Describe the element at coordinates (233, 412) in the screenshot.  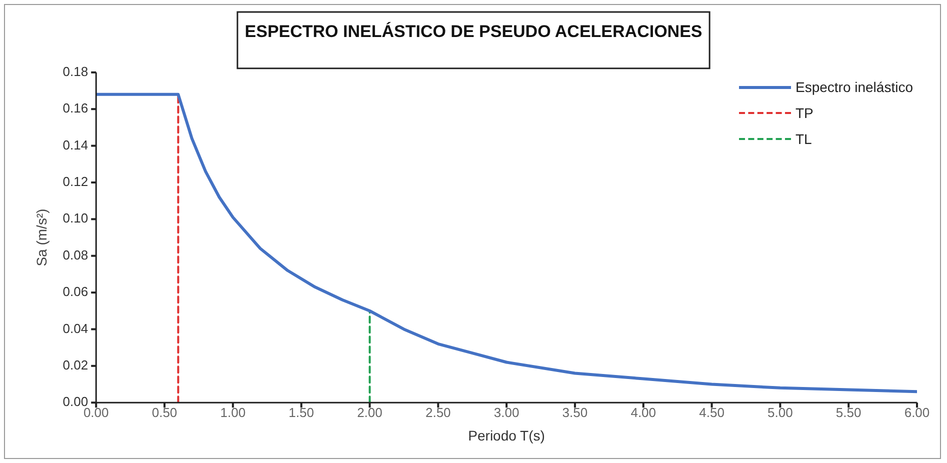
I see `x-tick-label: 1.00` at that location.